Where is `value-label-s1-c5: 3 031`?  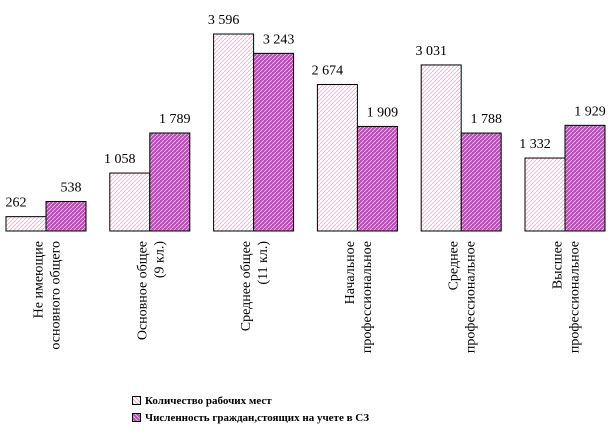
value-label-s1-c5: 3 031 is located at coordinates (431, 51).